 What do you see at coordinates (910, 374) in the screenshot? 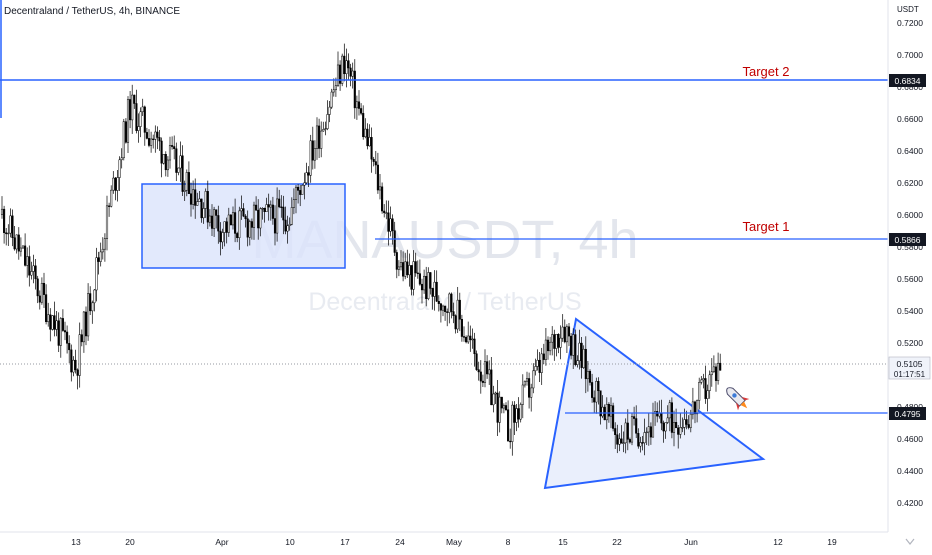
I see `countdown-text: 01:17:51` at bounding box center [910, 374].